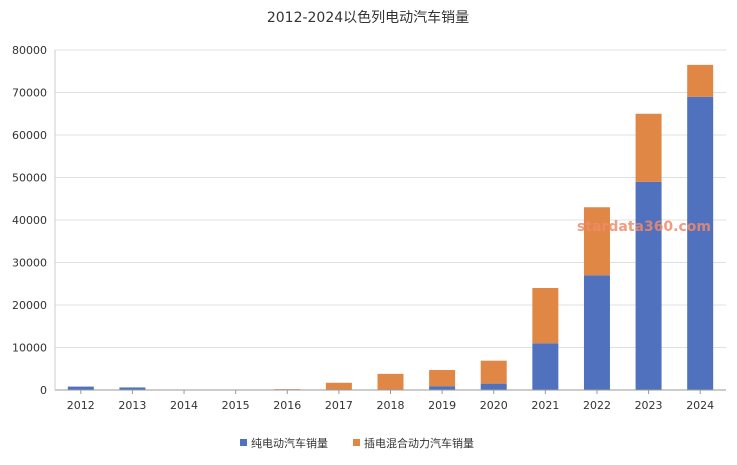 This screenshot has width=737, height=465. What do you see at coordinates (545, 316) in the screenshot?
I see `bar-phev-2021` at bounding box center [545, 316].